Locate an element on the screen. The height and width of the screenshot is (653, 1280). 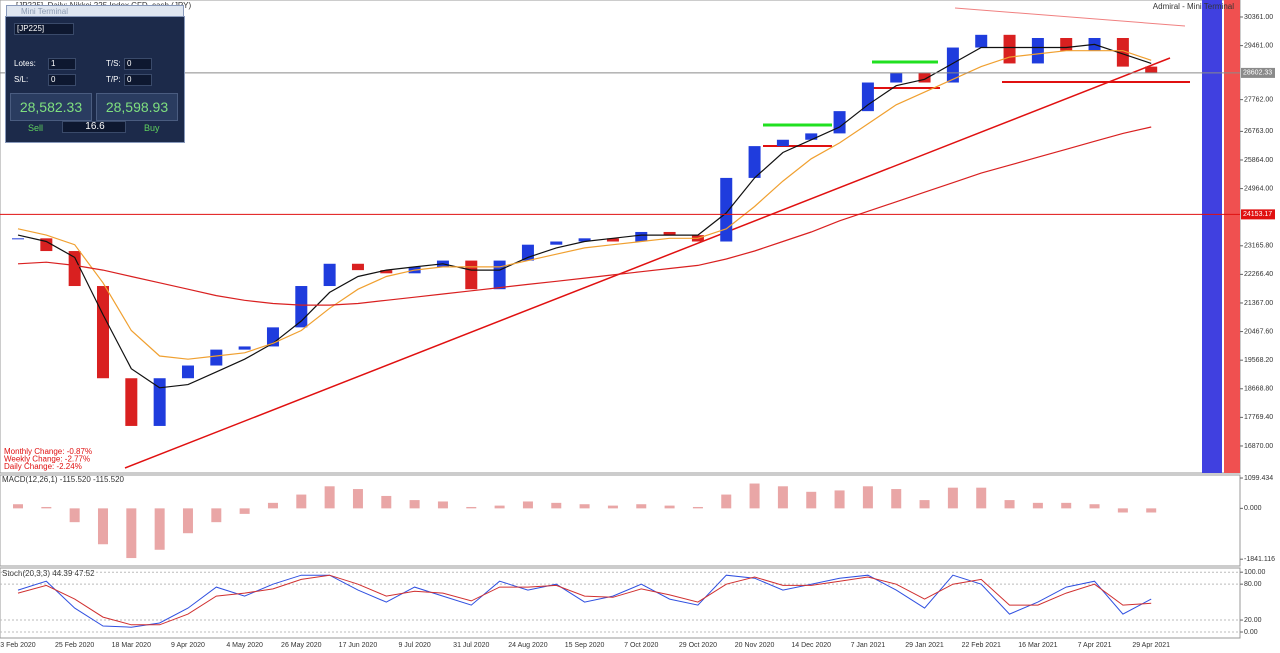
symbol: [JP225] is located at coordinates (44, 29).